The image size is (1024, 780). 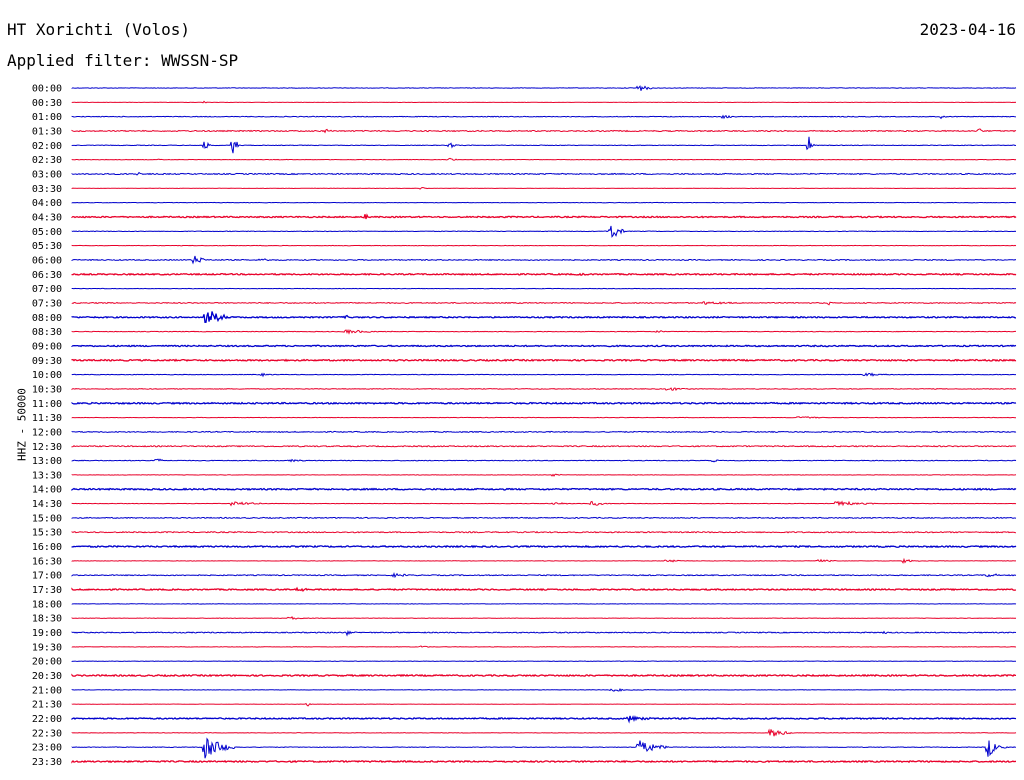 What do you see at coordinates (47, 232) in the screenshot?
I see `time-tick-label: 05:00` at bounding box center [47, 232].